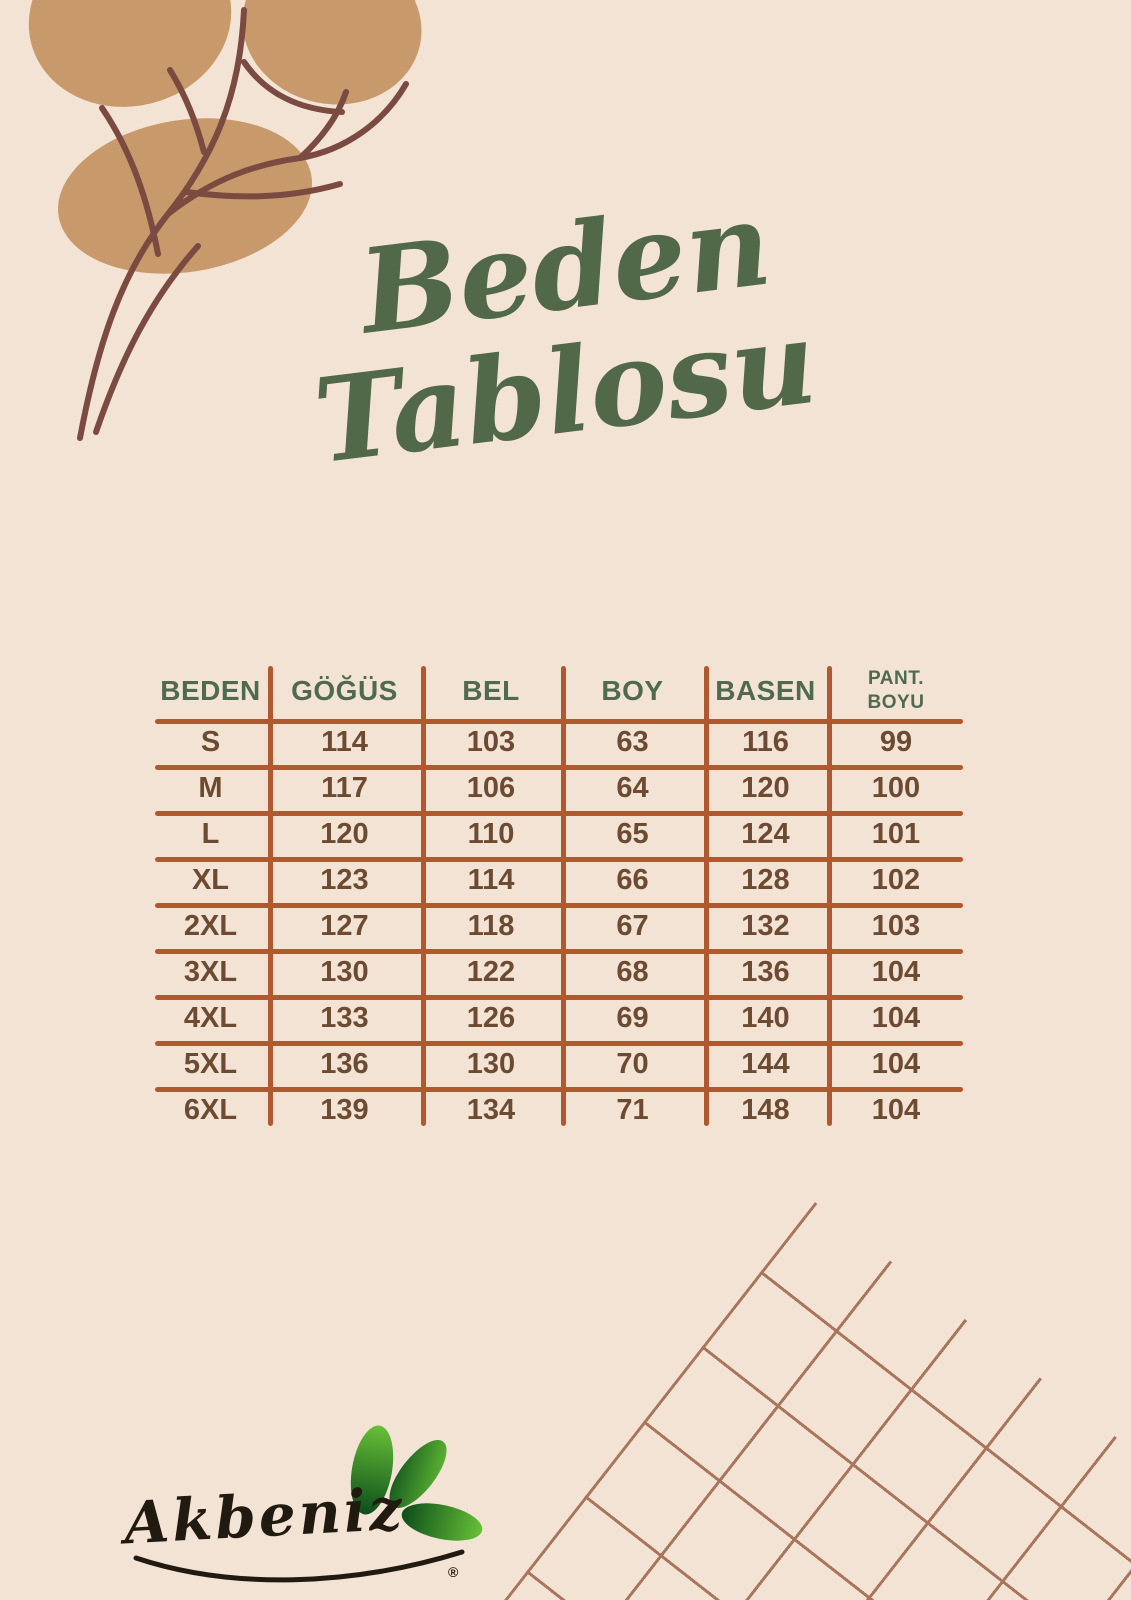 The height and width of the screenshot is (1600, 1131). What do you see at coordinates (491, 925) in the screenshot?
I see `value-cell: 118` at bounding box center [491, 925].